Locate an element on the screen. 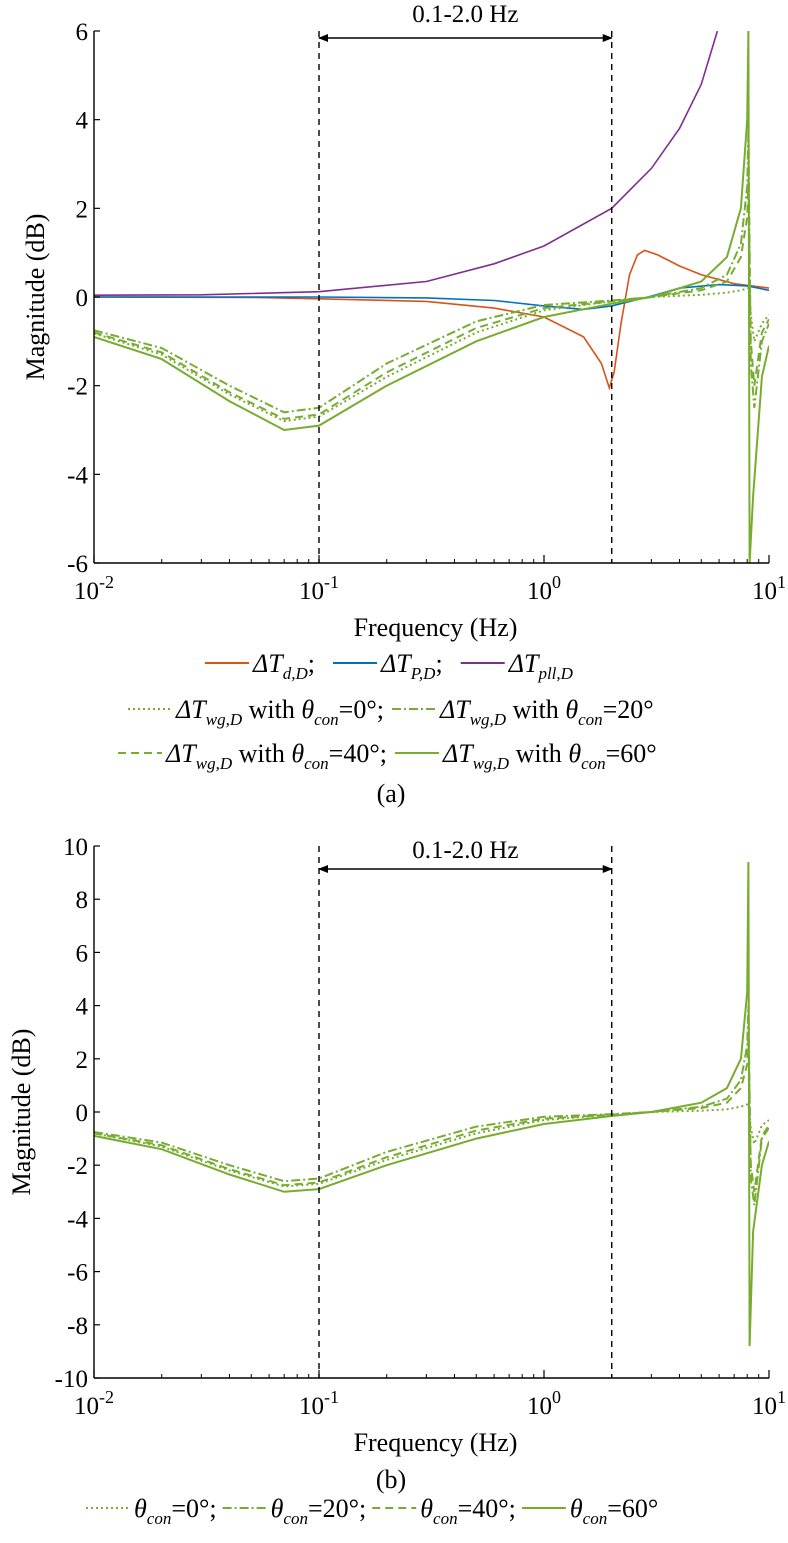 This screenshot has height=1543, width=788. panel-label: (a) is located at coordinates (391, 793).